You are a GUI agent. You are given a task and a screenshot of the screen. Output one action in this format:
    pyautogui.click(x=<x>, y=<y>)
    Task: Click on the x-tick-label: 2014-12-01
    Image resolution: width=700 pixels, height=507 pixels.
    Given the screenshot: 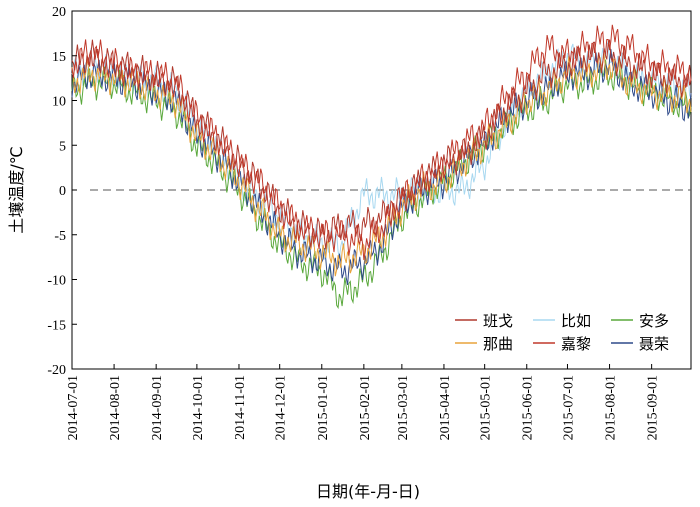 What is the action you would take?
    pyautogui.click(x=281, y=407)
    